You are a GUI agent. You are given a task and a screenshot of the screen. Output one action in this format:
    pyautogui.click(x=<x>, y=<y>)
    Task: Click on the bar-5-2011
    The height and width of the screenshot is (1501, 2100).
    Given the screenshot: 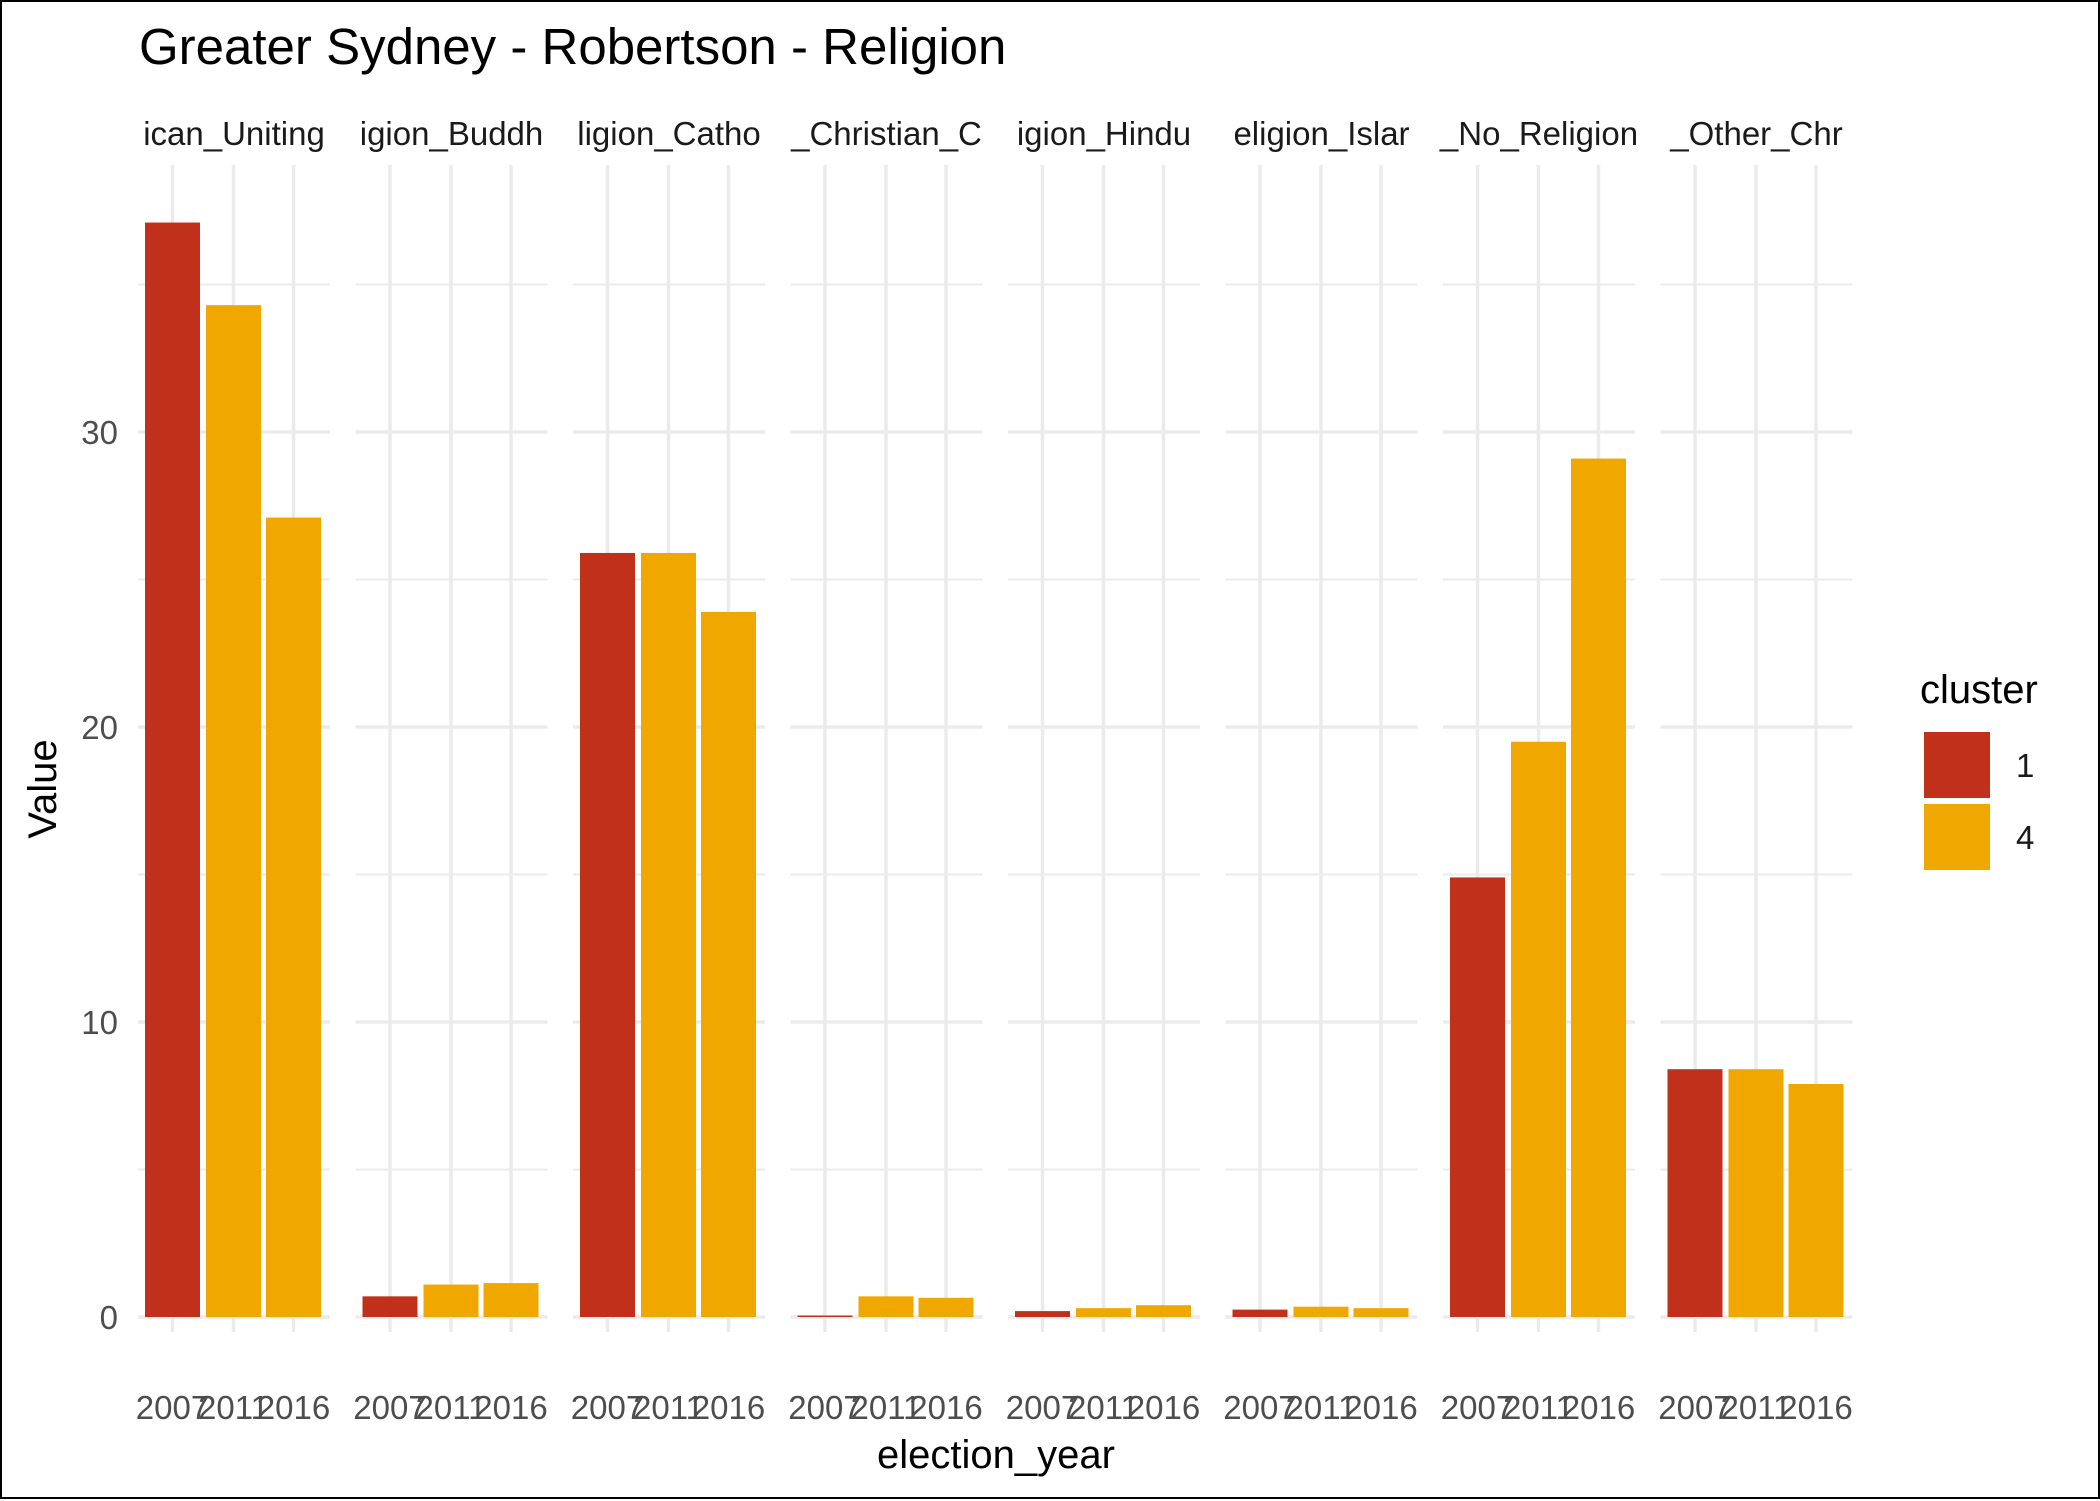 What is the action you would take?
    pyautogui.click(x=1103, y=1312)
    